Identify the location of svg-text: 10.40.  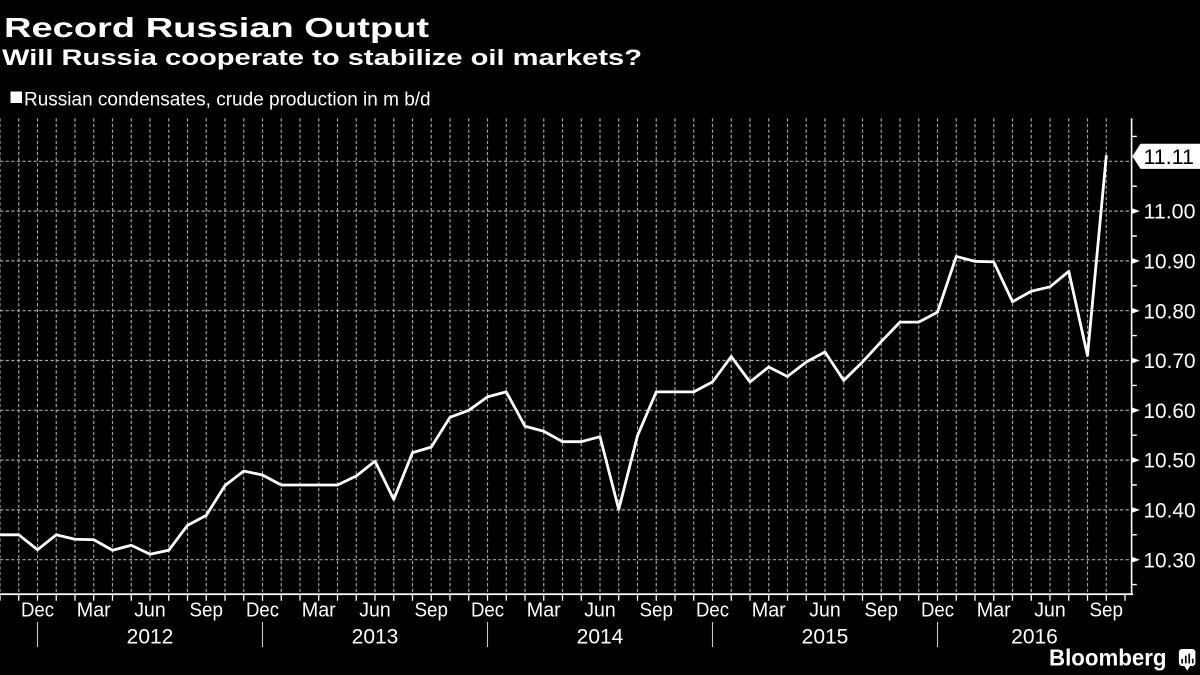
(1170, 511).